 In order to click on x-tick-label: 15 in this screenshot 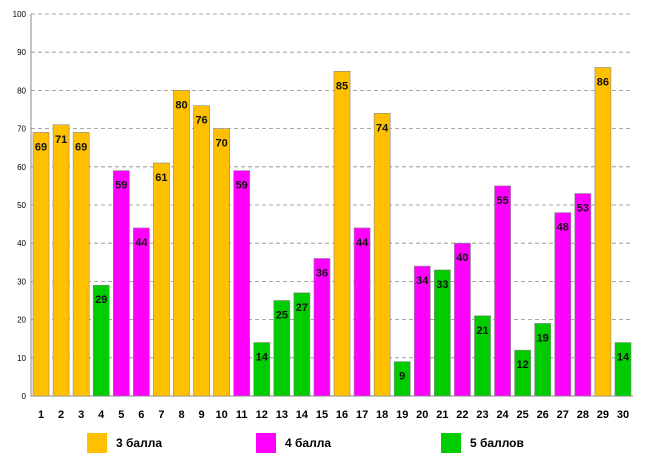, I will do `click(322, 415)`.